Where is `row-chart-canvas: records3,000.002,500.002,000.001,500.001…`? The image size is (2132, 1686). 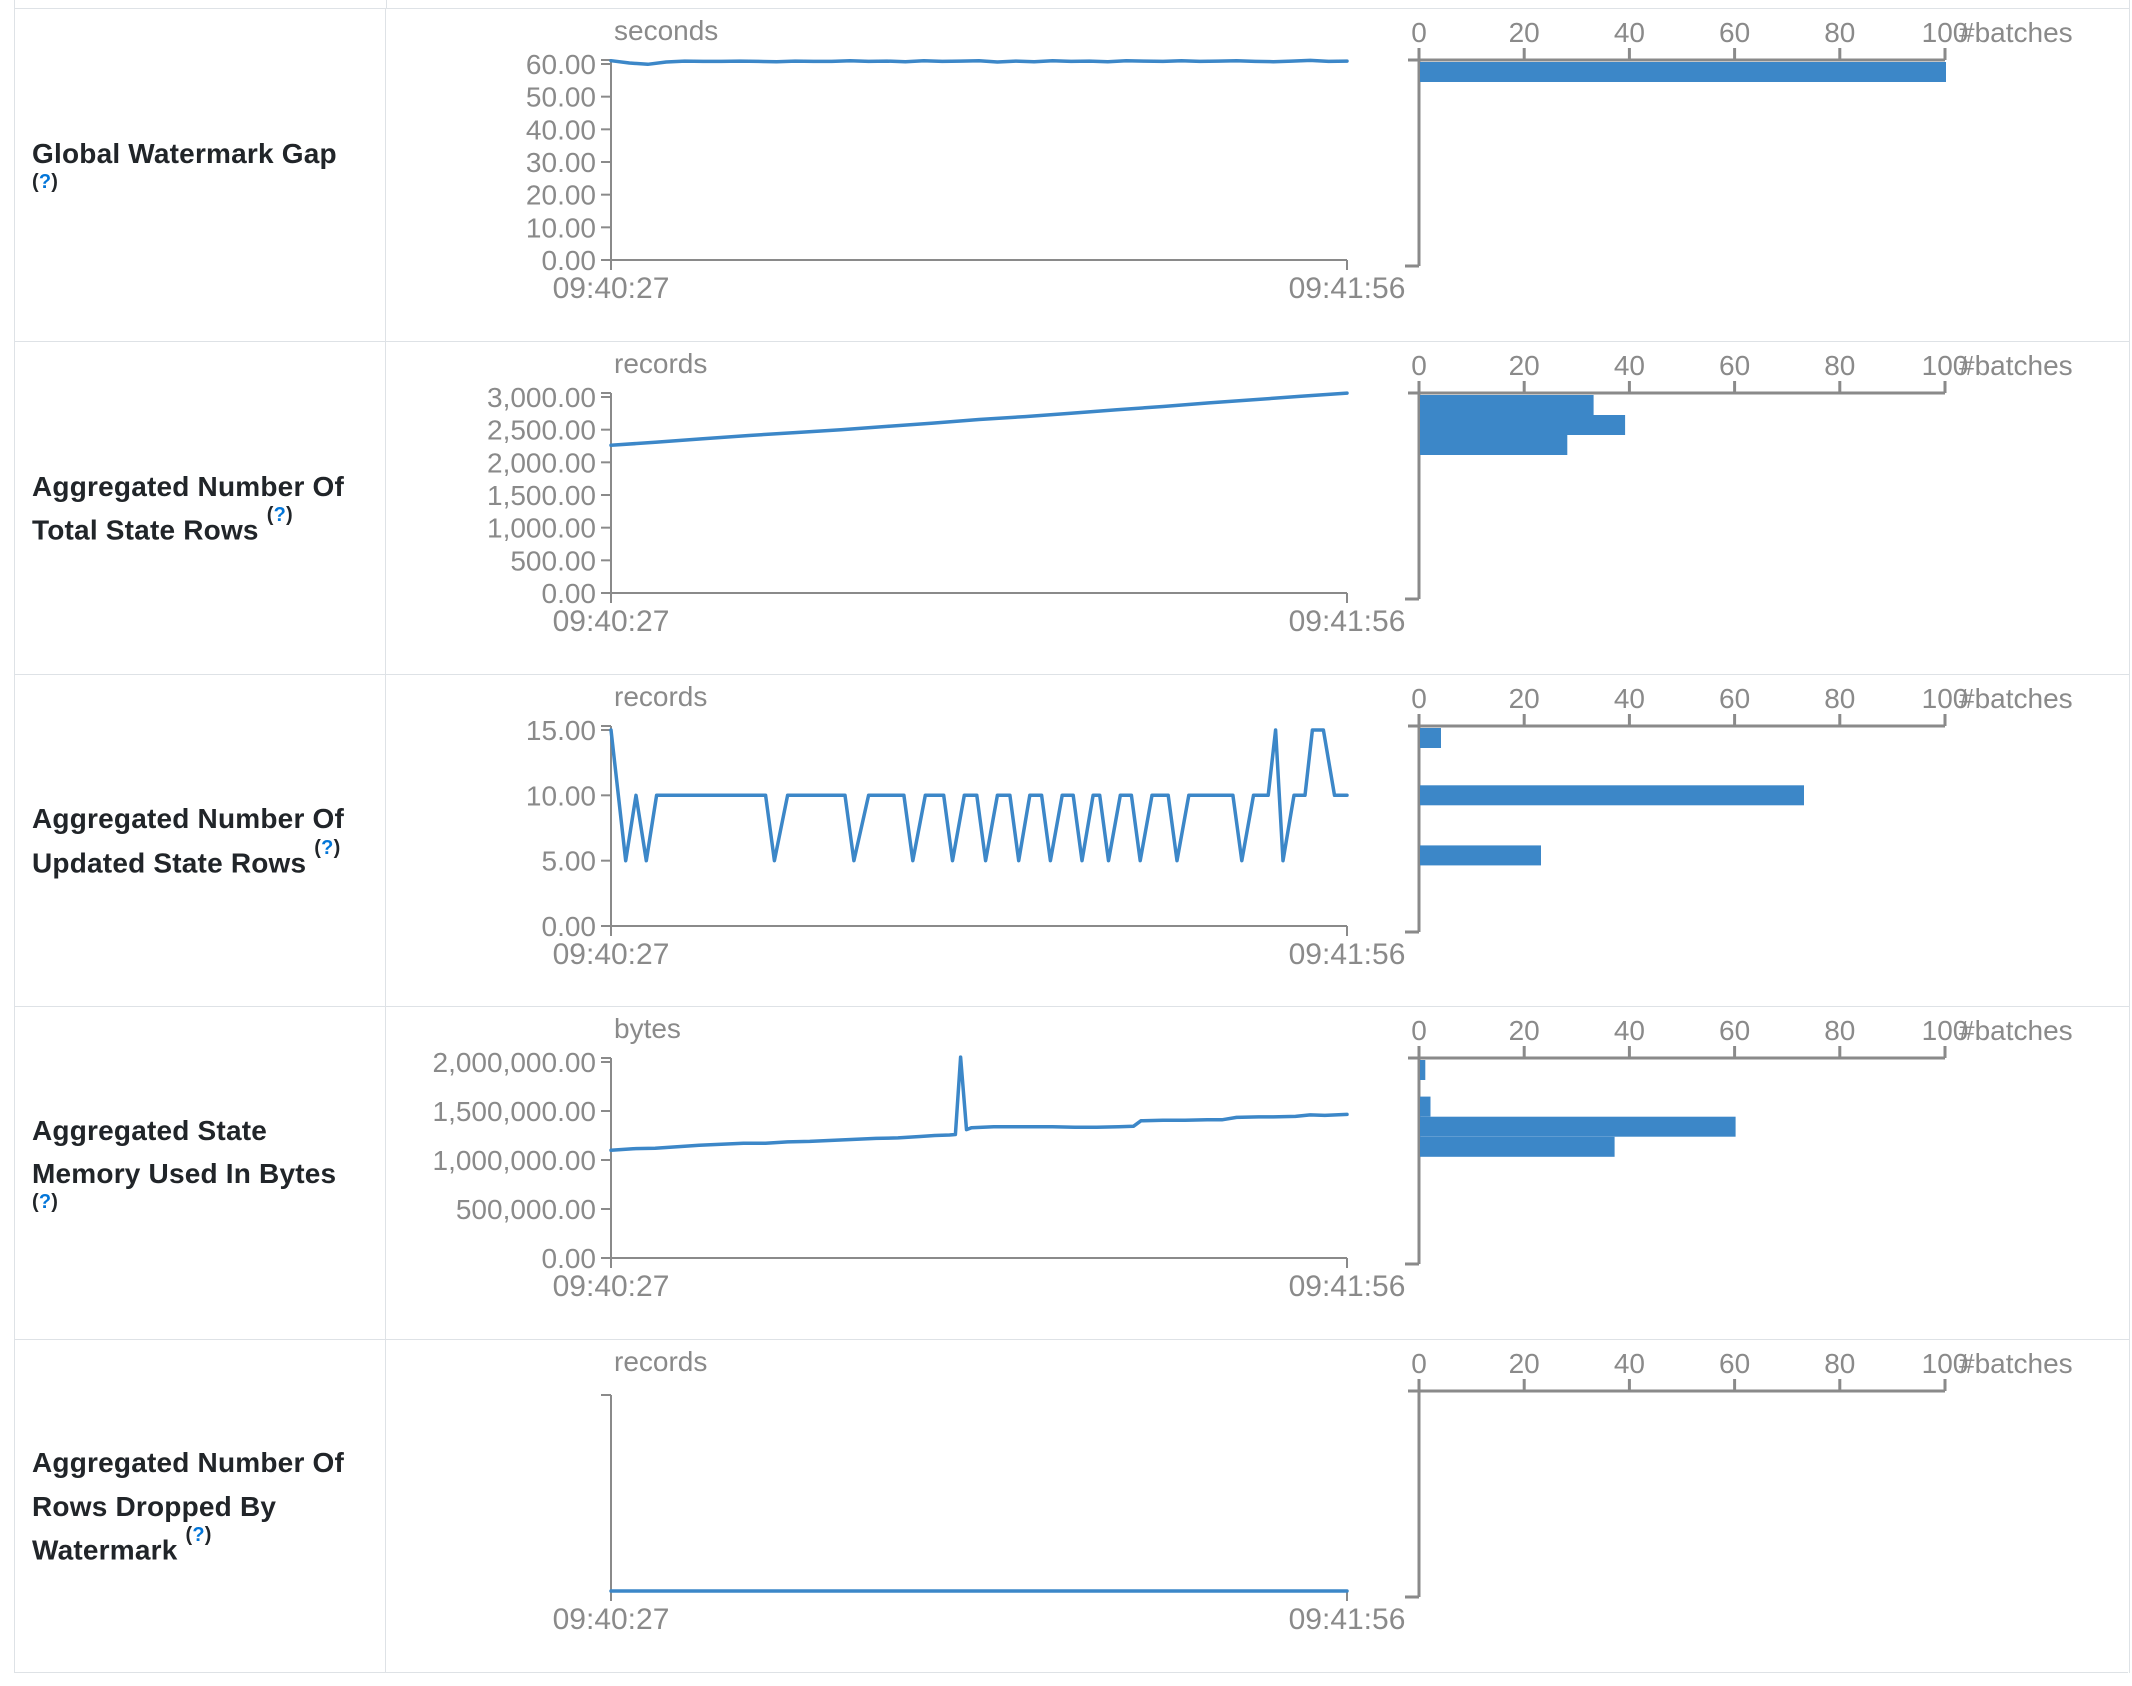
row-chart-canvas: records3,000.002,500.002,000.001,500.001… is located at coordinates (1280, 493).